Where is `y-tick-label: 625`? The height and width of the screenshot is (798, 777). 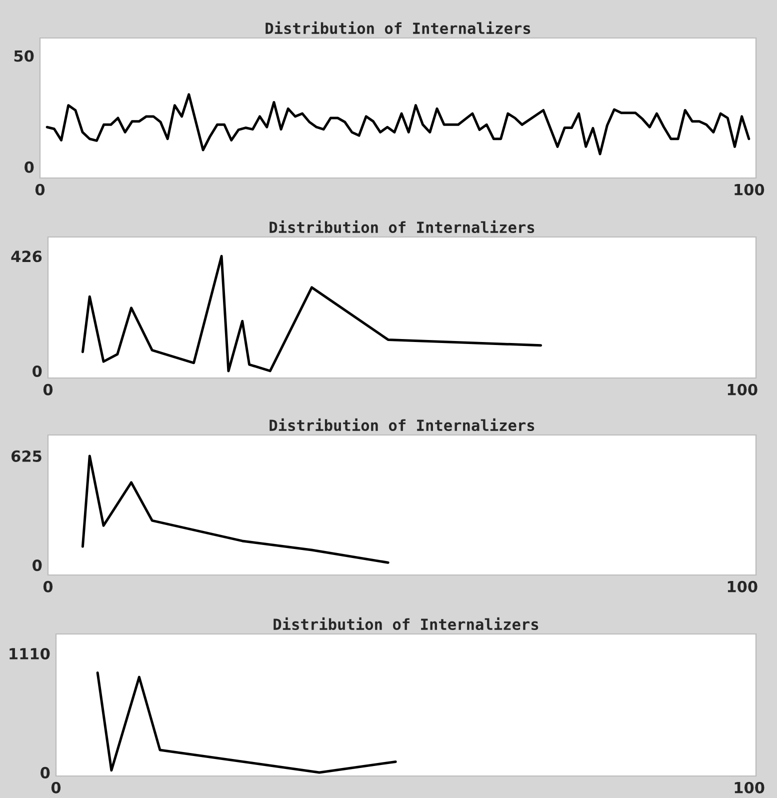
y-tick-label: 625 is located at coordinates (27, 456).